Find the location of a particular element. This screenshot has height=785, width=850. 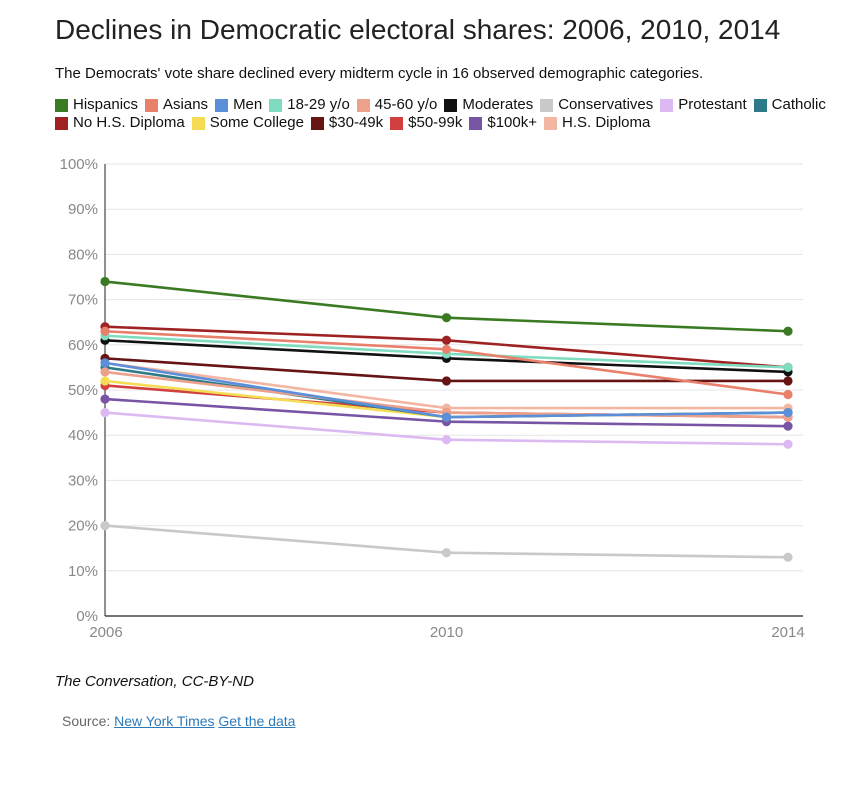

y-tick-label: 80% is located at coordinates (83, 254).